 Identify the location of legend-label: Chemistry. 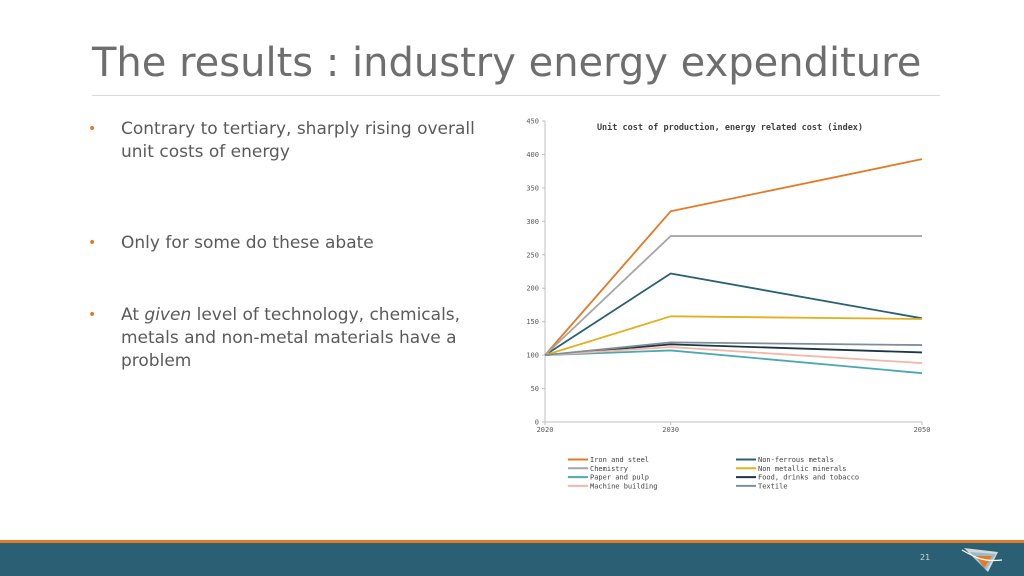
(609, 469).